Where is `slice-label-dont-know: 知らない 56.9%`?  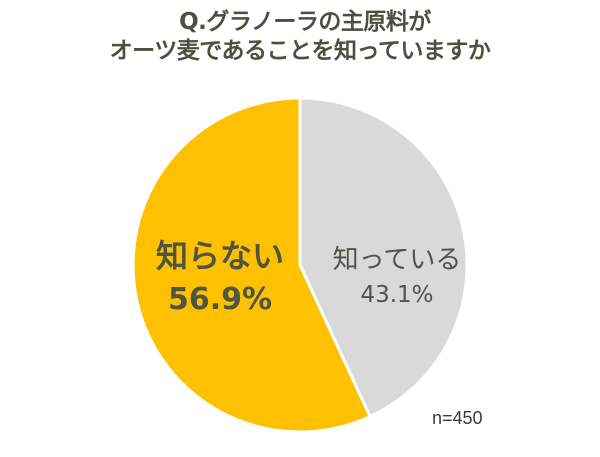 slice-label-dont-know: 知らない 56.9% is located at coordinates (220, 278).